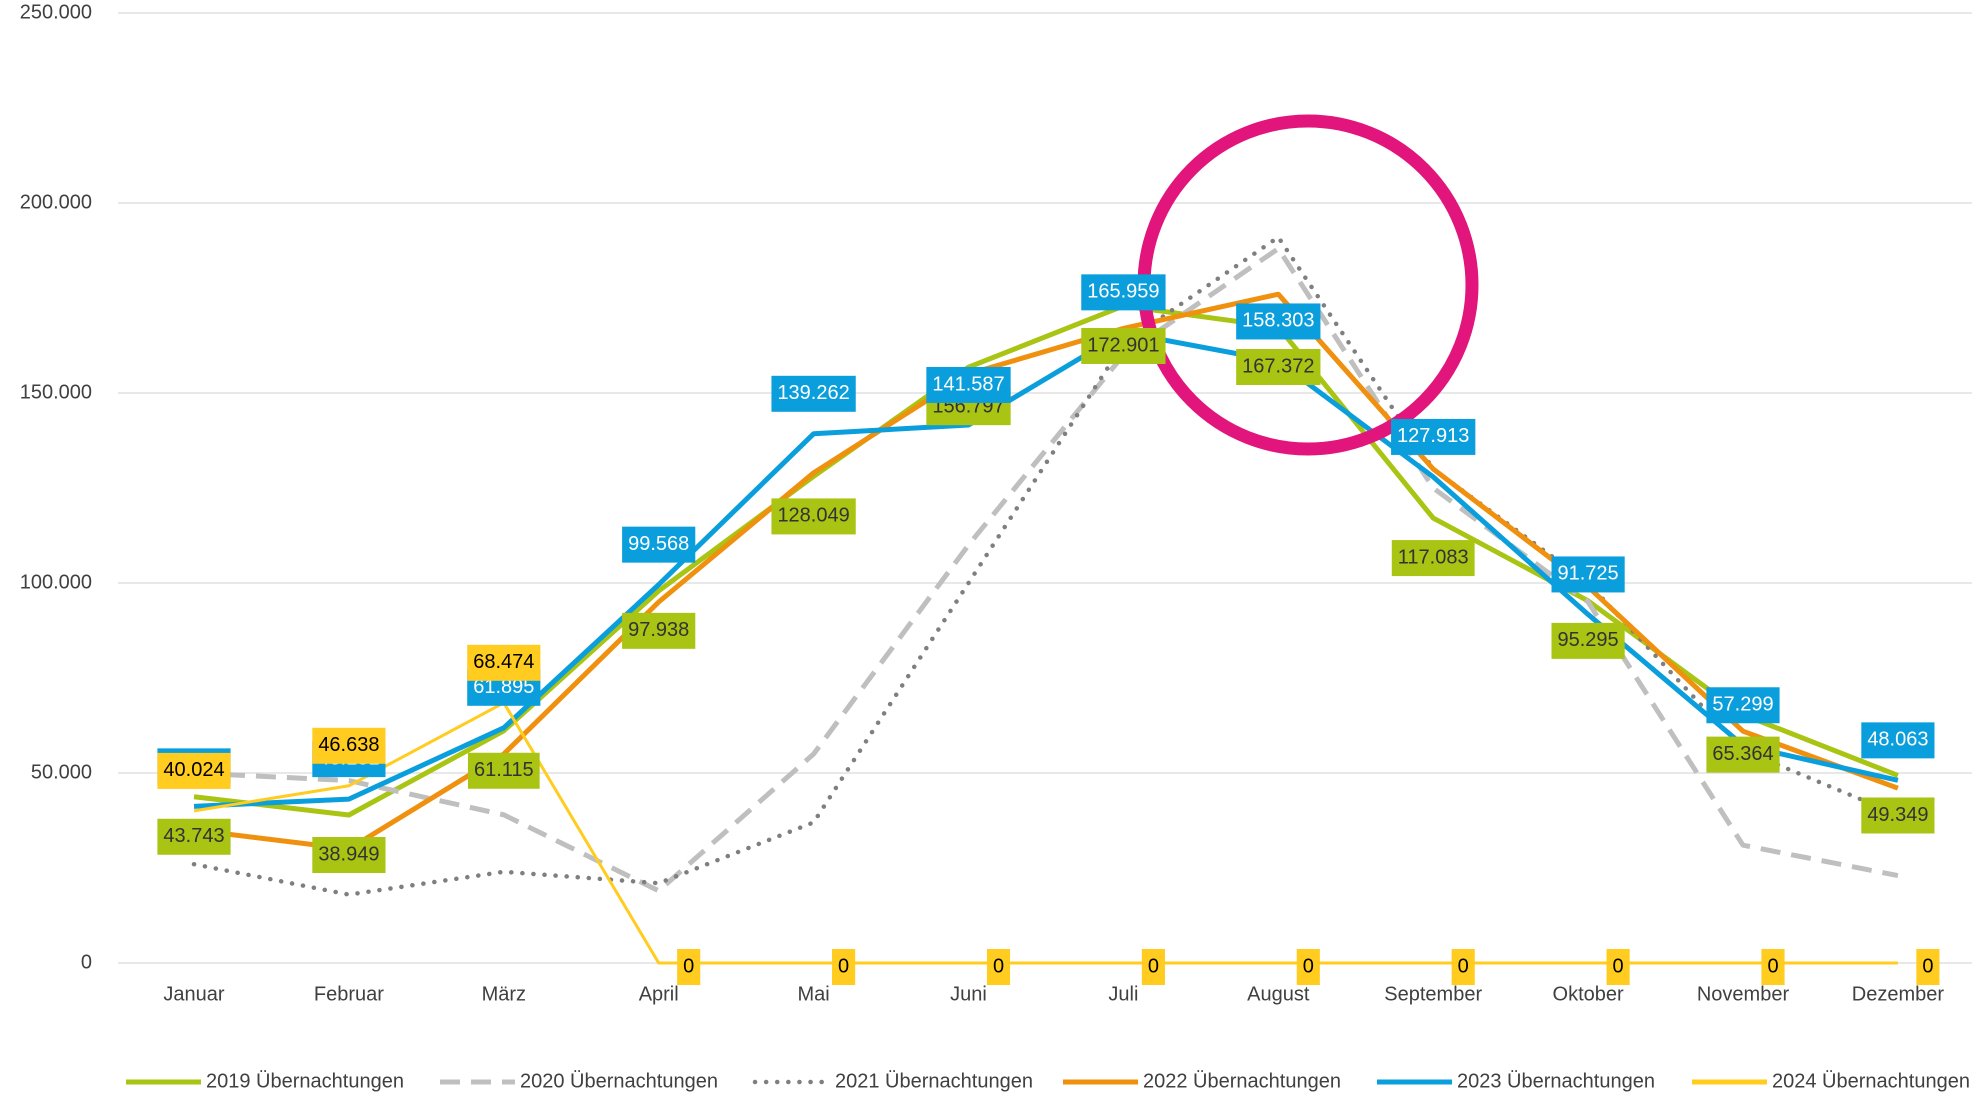 The width and height of the screenshot is (1972, 1095). Describe the element at coordinates (86, 962) in the screenshot. I see `y-tick-label: 0` at that location.